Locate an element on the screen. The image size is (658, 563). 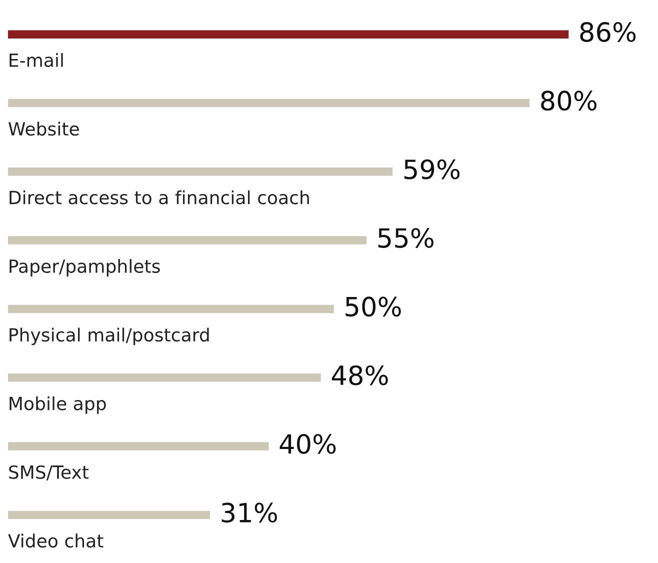
y-tick-label: Video chat is located at coordinates (56, 541).